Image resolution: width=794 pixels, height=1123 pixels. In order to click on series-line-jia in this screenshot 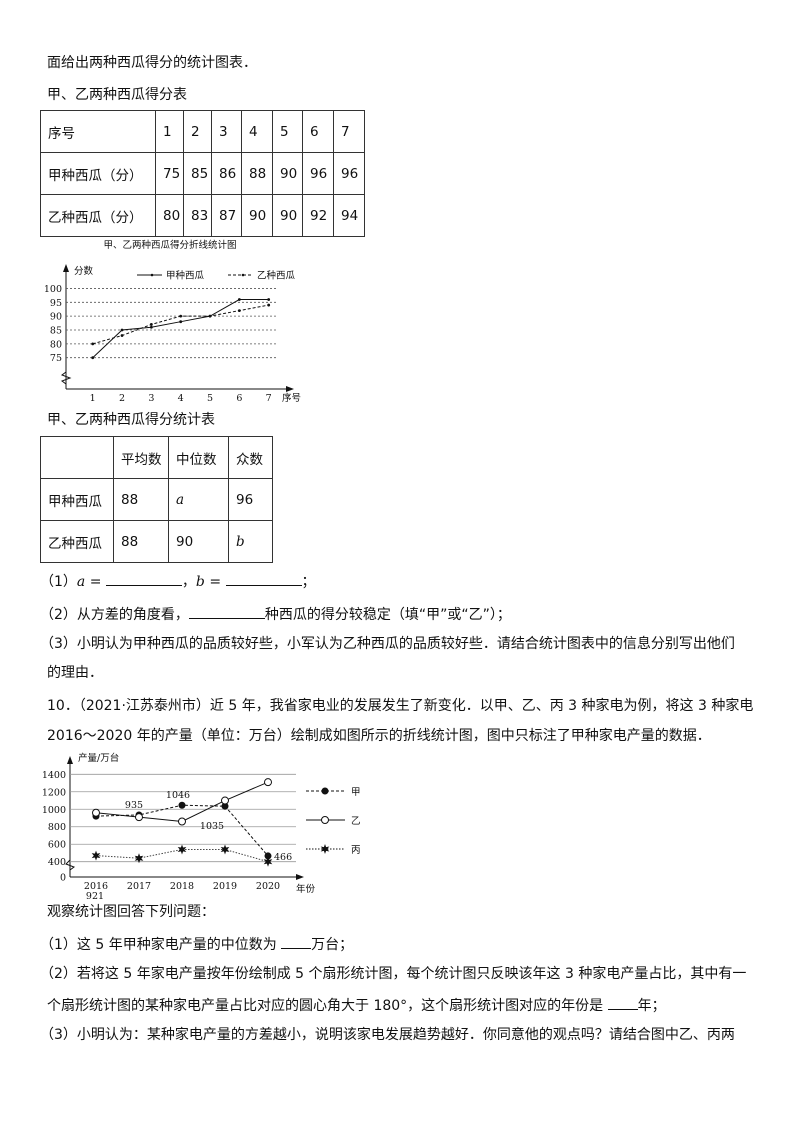, I will do `click(180, 329)`.